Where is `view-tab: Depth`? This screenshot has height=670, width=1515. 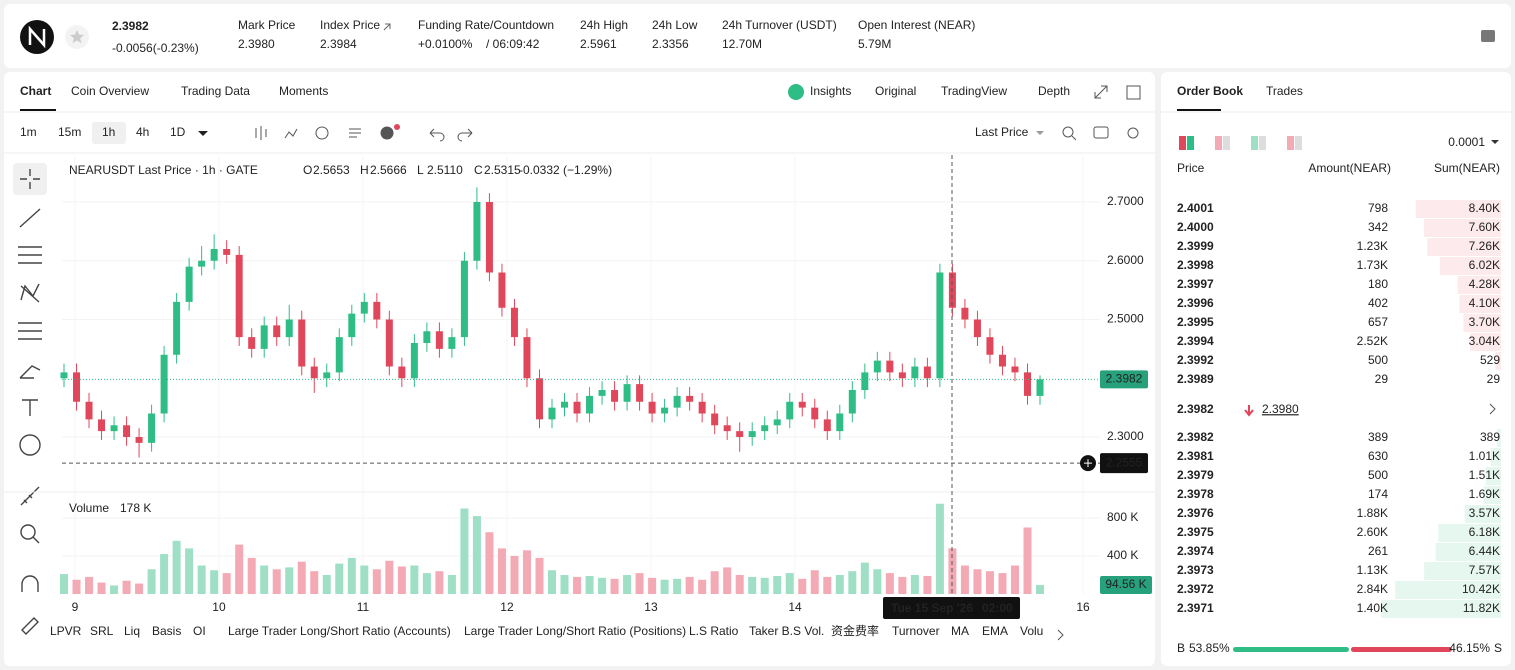 view-tab: Depth is located at coordinates (1054, 91).